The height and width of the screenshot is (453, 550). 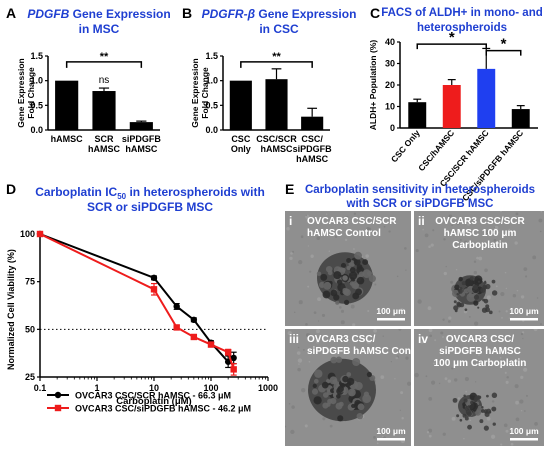 What do you see at coordinates (344, 233) in the screenshot?
I see `micrograph-caption: hAMSC Control` at bounding box center [344, 233].